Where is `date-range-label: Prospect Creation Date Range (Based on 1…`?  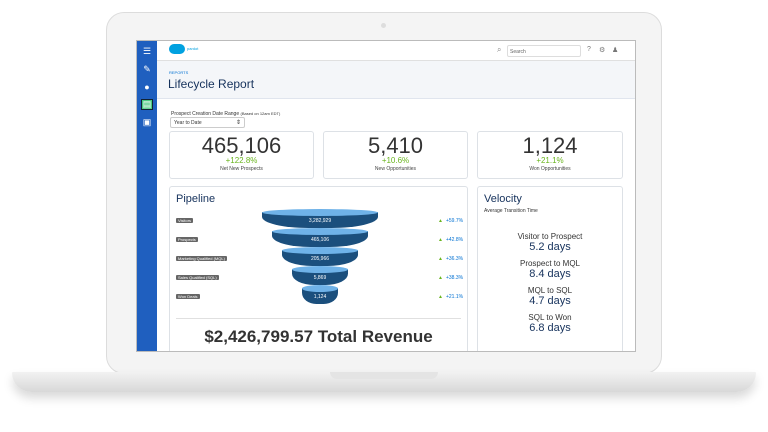 date-range-label: Prospect Creation Date Range (Based on 1… is located at coordinates (225, 114).